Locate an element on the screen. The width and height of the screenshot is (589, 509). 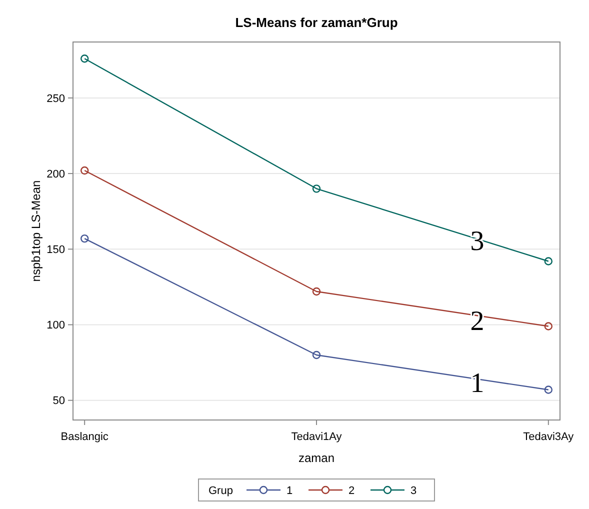
legend-title: Grup is located at coordinates (220, 490).